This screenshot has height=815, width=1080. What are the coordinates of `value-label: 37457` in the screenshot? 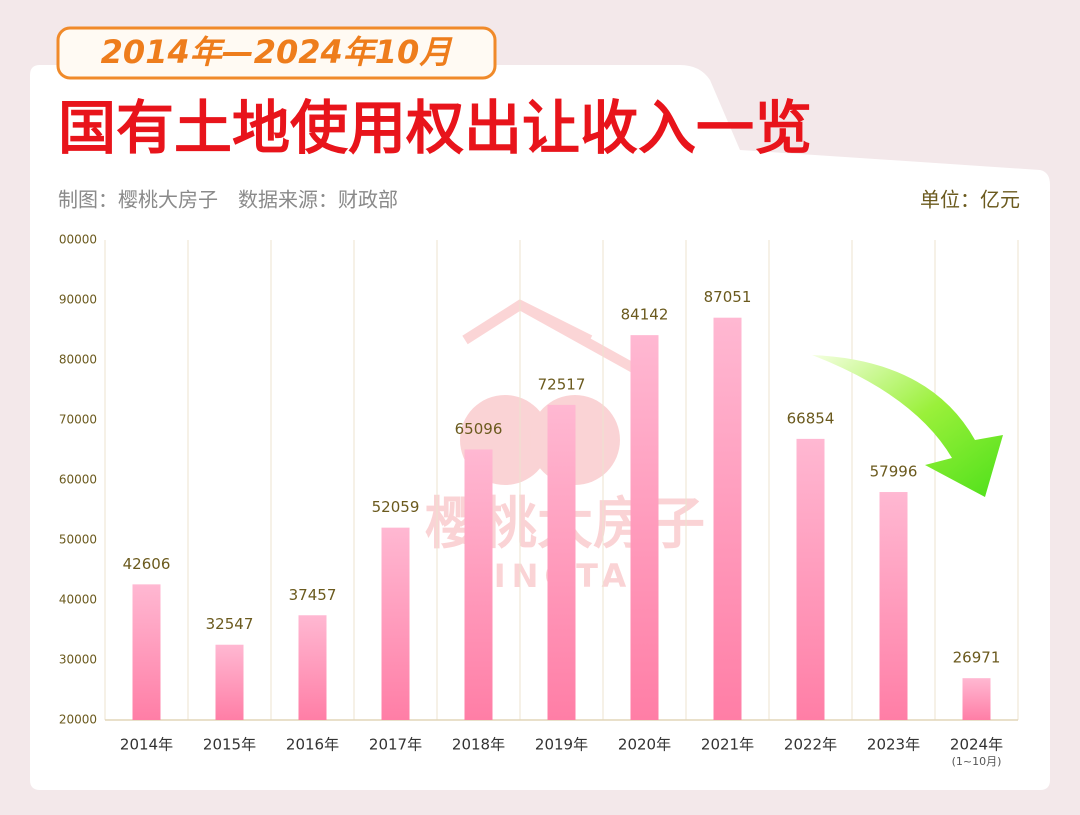 It's located at (313, 595).